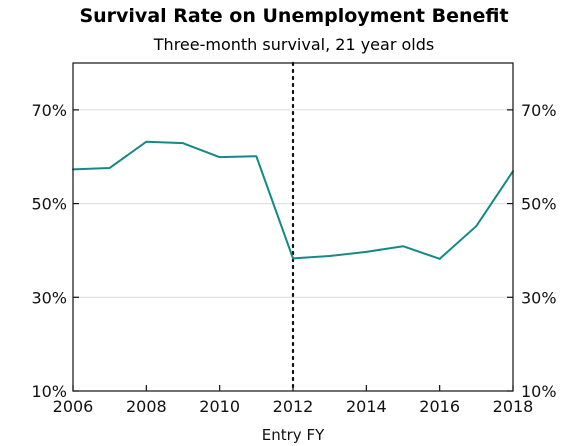 This screenshot has height=446, width=588. What do you see at coordinates (49, 110) in the screenshot?
I see `y-tick-left-label: 70%` at bounding box center [49, 110].